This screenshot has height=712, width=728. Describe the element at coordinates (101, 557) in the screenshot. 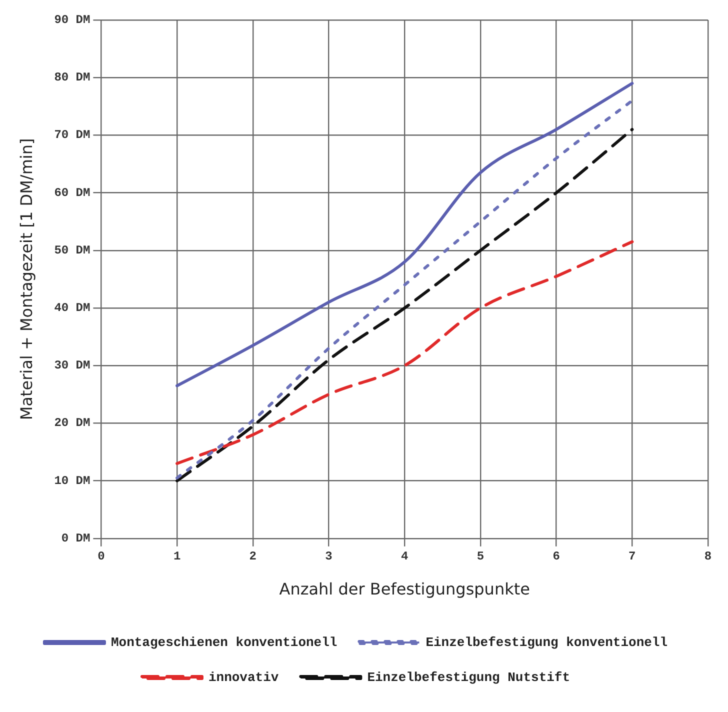

I see `x-tick-label: 0` at that location.